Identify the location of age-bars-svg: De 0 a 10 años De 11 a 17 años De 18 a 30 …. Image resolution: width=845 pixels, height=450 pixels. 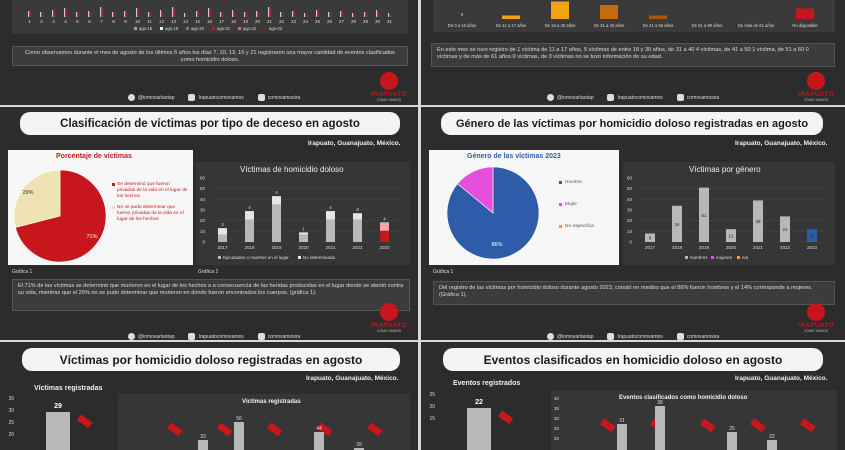
(633, 14).